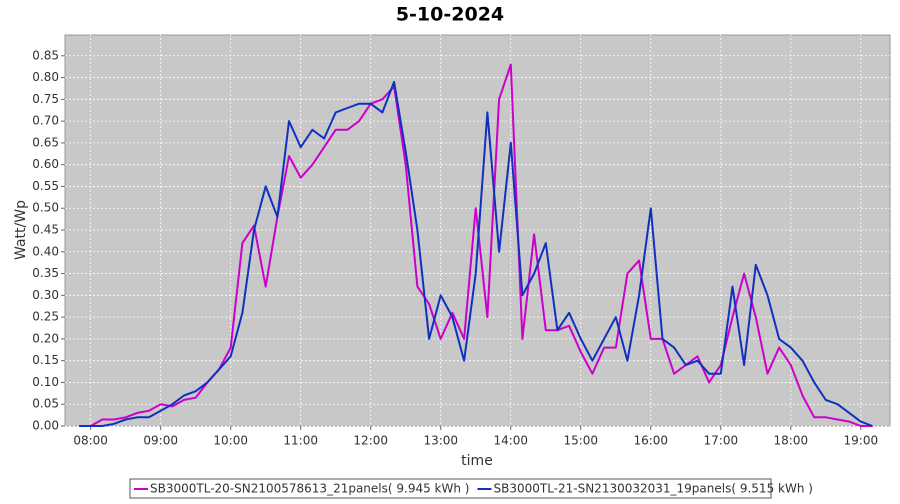  What do you see at coordinates (45, 273) in the screenshot?
I see `y-tick-label: 0.35` at bounding box center [45, 273].